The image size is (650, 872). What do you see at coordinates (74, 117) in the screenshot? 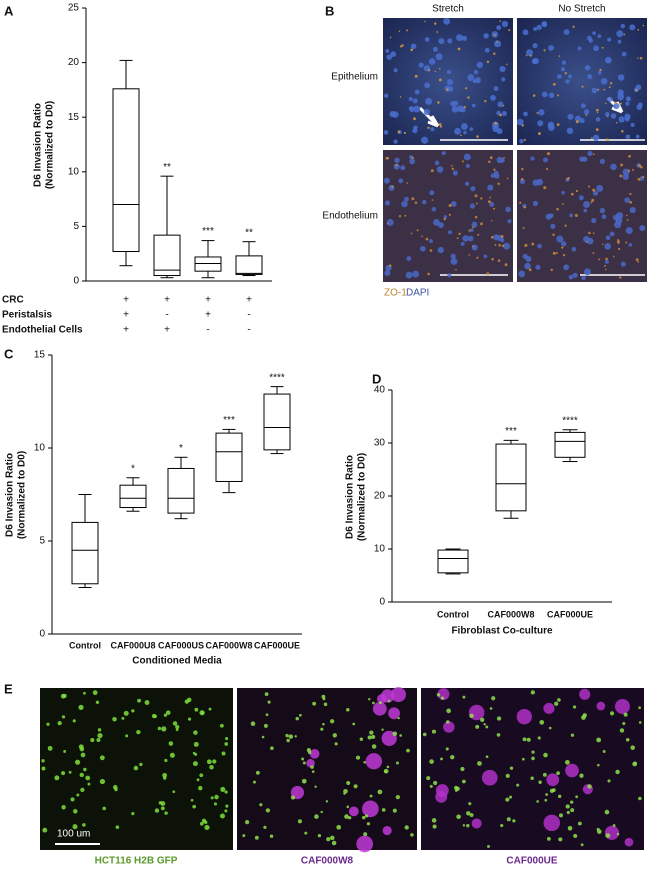
I see `y-tick-label: 15` at bounding box center [74, 117].